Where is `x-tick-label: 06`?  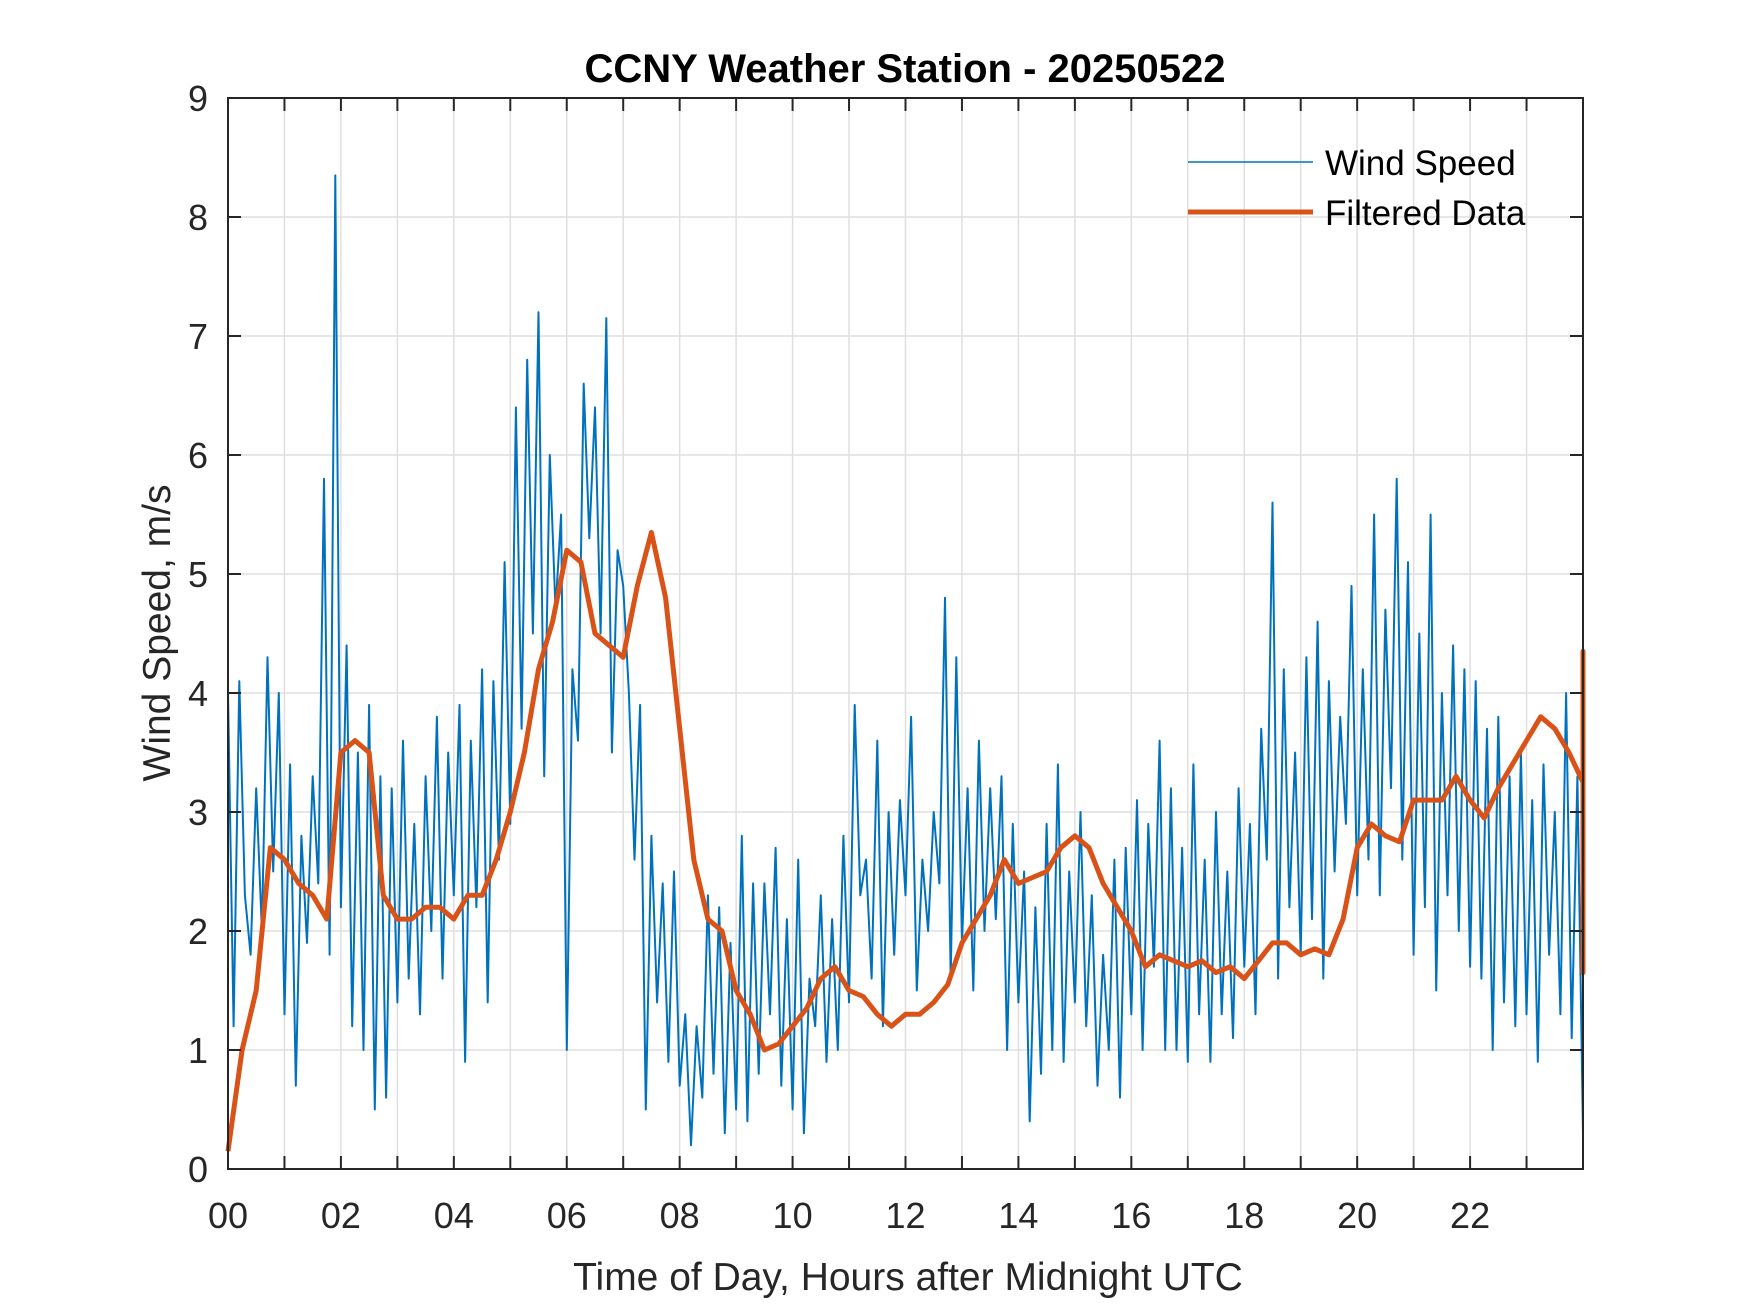
x-tick-label: 06 is located at coordinates (567, 1215).